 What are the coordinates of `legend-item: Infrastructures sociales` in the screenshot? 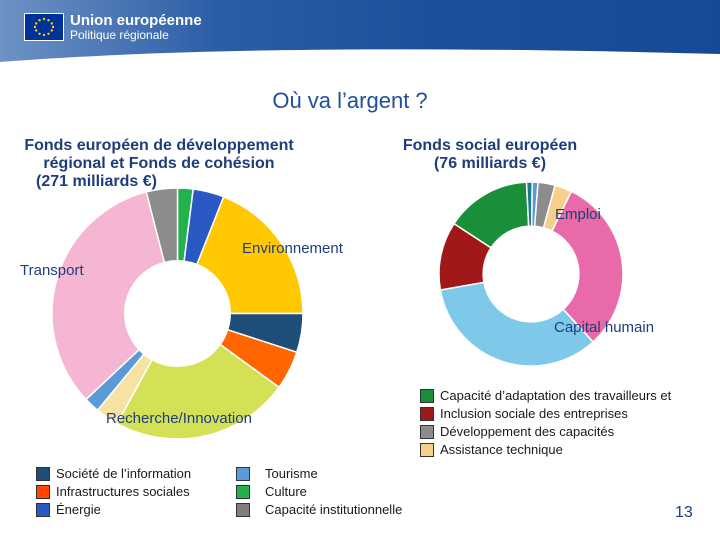 It's located at (113, 492).